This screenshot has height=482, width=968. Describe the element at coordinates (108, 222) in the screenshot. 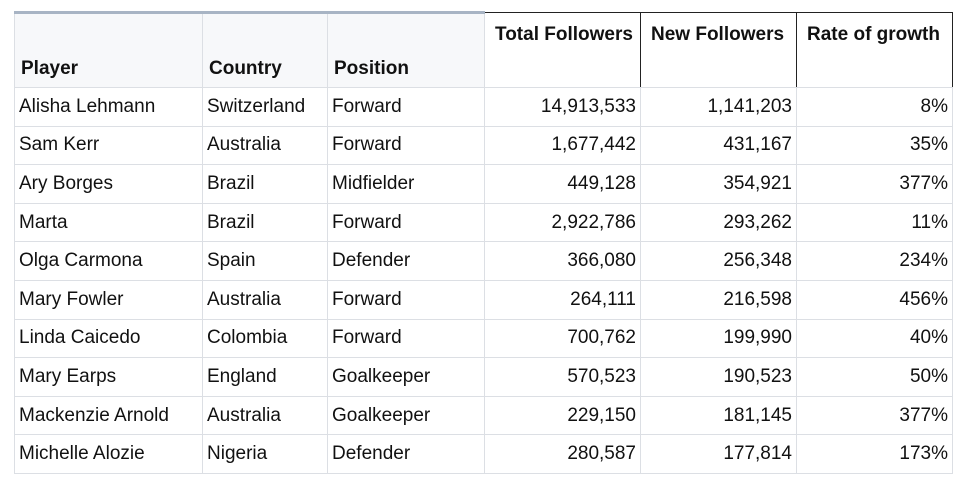

I see `cell-player: Marta` at that location.